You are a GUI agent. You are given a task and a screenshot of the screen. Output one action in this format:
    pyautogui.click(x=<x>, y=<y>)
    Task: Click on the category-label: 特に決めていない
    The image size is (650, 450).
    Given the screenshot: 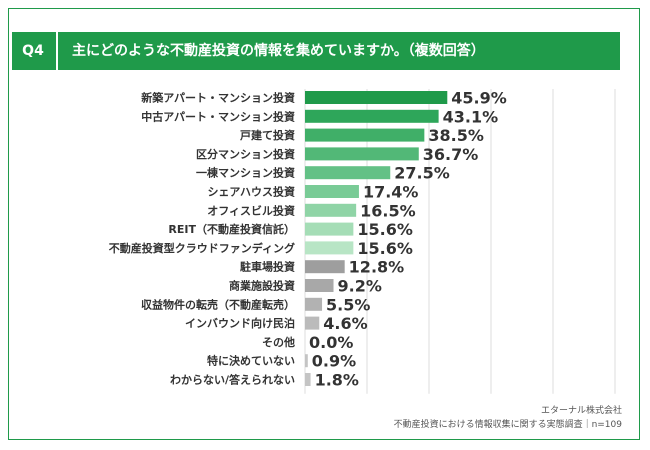 What is the action you would take?
    pyautogui.click(x=251, y=361)
    